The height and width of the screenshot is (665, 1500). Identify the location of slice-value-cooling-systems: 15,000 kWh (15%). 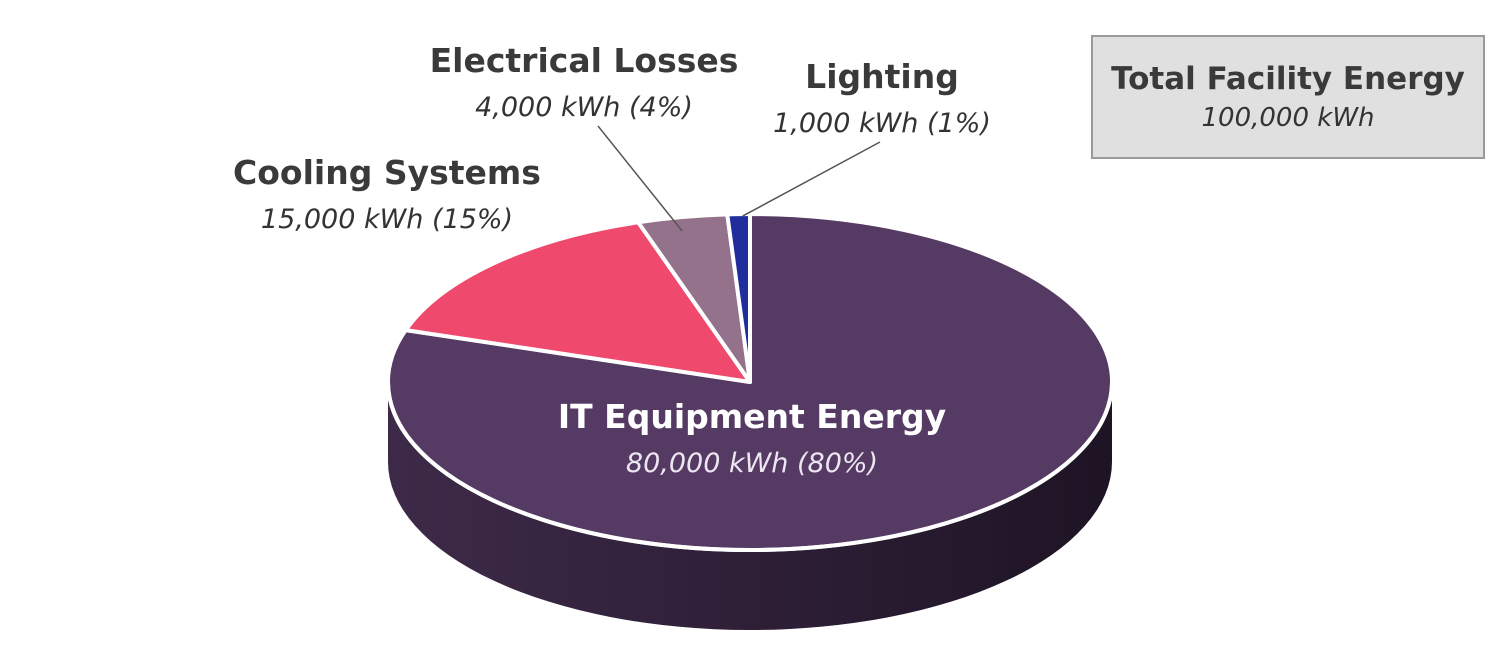
(387, 219).